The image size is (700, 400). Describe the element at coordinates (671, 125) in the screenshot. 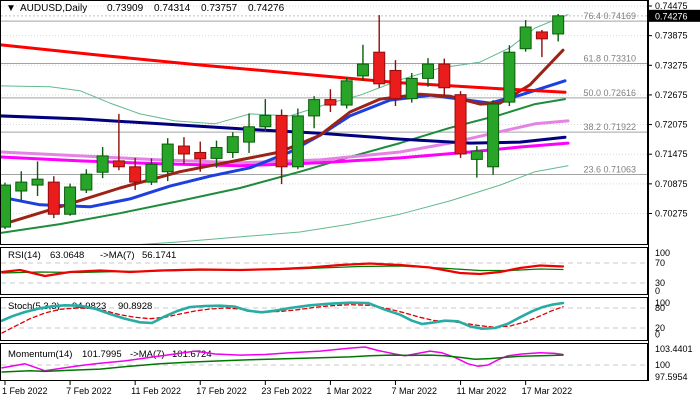

I see `price-axis-label: 0.72075` at that location.